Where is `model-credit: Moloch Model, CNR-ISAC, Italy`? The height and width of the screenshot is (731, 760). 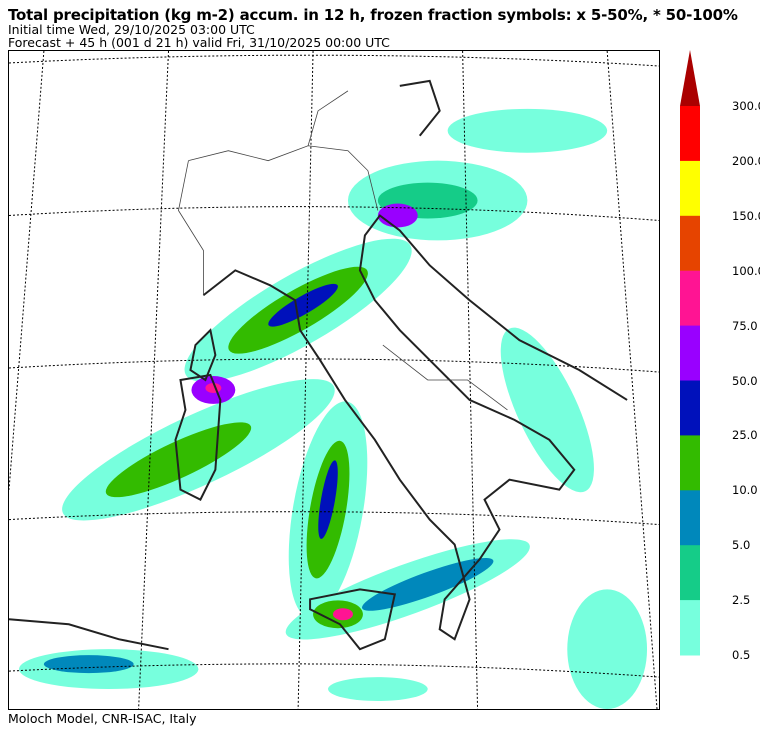 model-credit: Moloch Model, CNR-ISAC, Italy is located at coordinates (102, 718).